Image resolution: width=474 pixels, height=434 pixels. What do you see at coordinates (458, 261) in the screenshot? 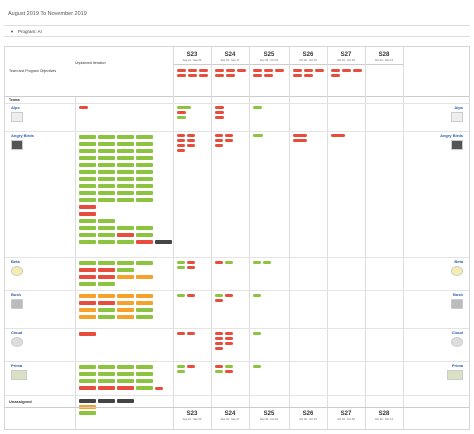
I see `team-name: Beta` at bounding box center [458, 261].